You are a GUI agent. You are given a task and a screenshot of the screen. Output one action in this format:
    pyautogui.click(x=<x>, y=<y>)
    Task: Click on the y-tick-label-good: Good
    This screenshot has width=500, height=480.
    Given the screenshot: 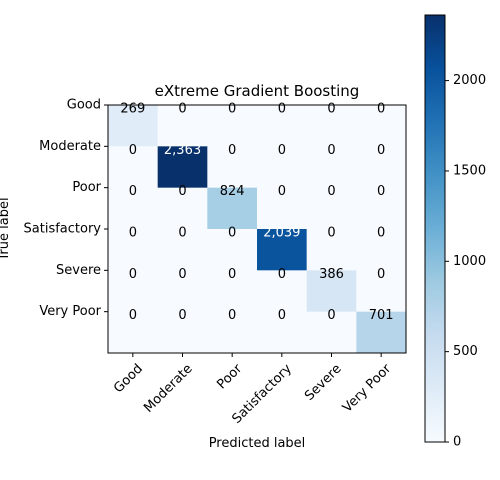 What is the action you would take?
    pyautogui.click(x=84, y=105)
    